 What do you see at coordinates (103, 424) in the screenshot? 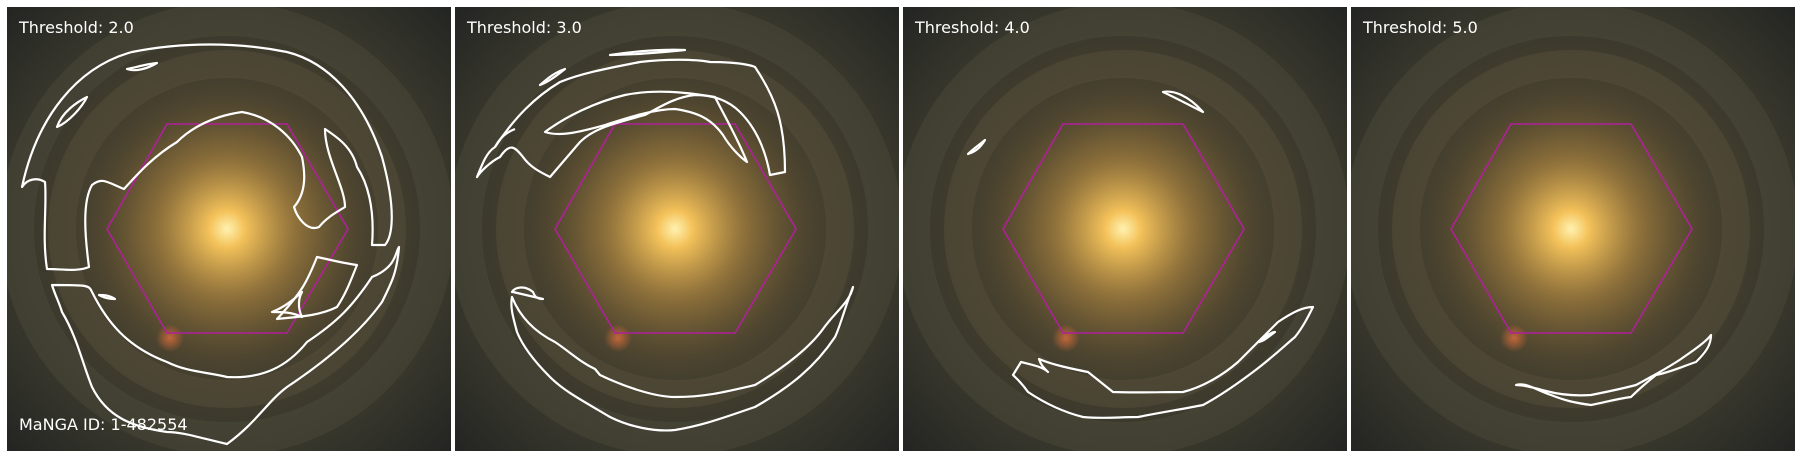
I see `galaxy-id-label: MaNGA ID: 1-482554` at bounding box center [103, 424].